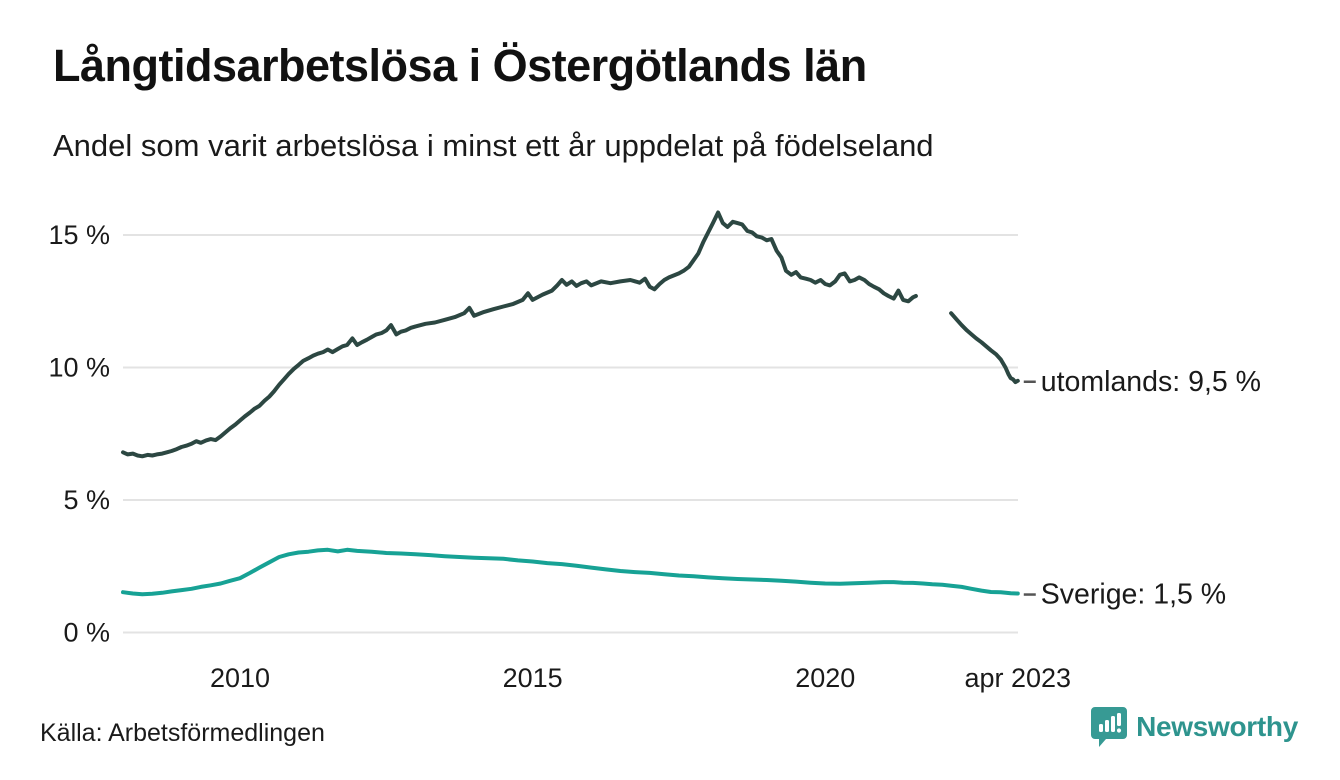 This screenshot has height=780, width=1340. I want to click on source-note: Källa: Arbetsförmedlingen, so click(182, 733).